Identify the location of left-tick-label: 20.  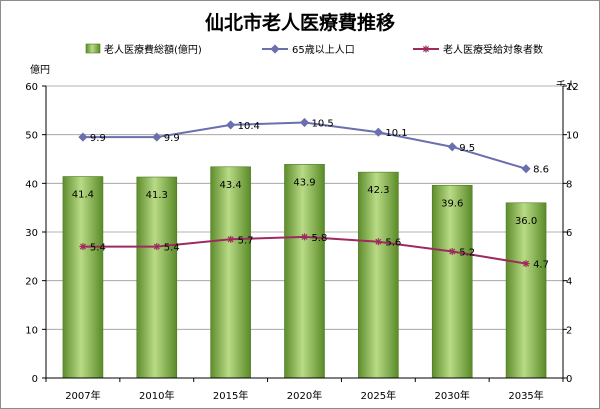
(31, 282).